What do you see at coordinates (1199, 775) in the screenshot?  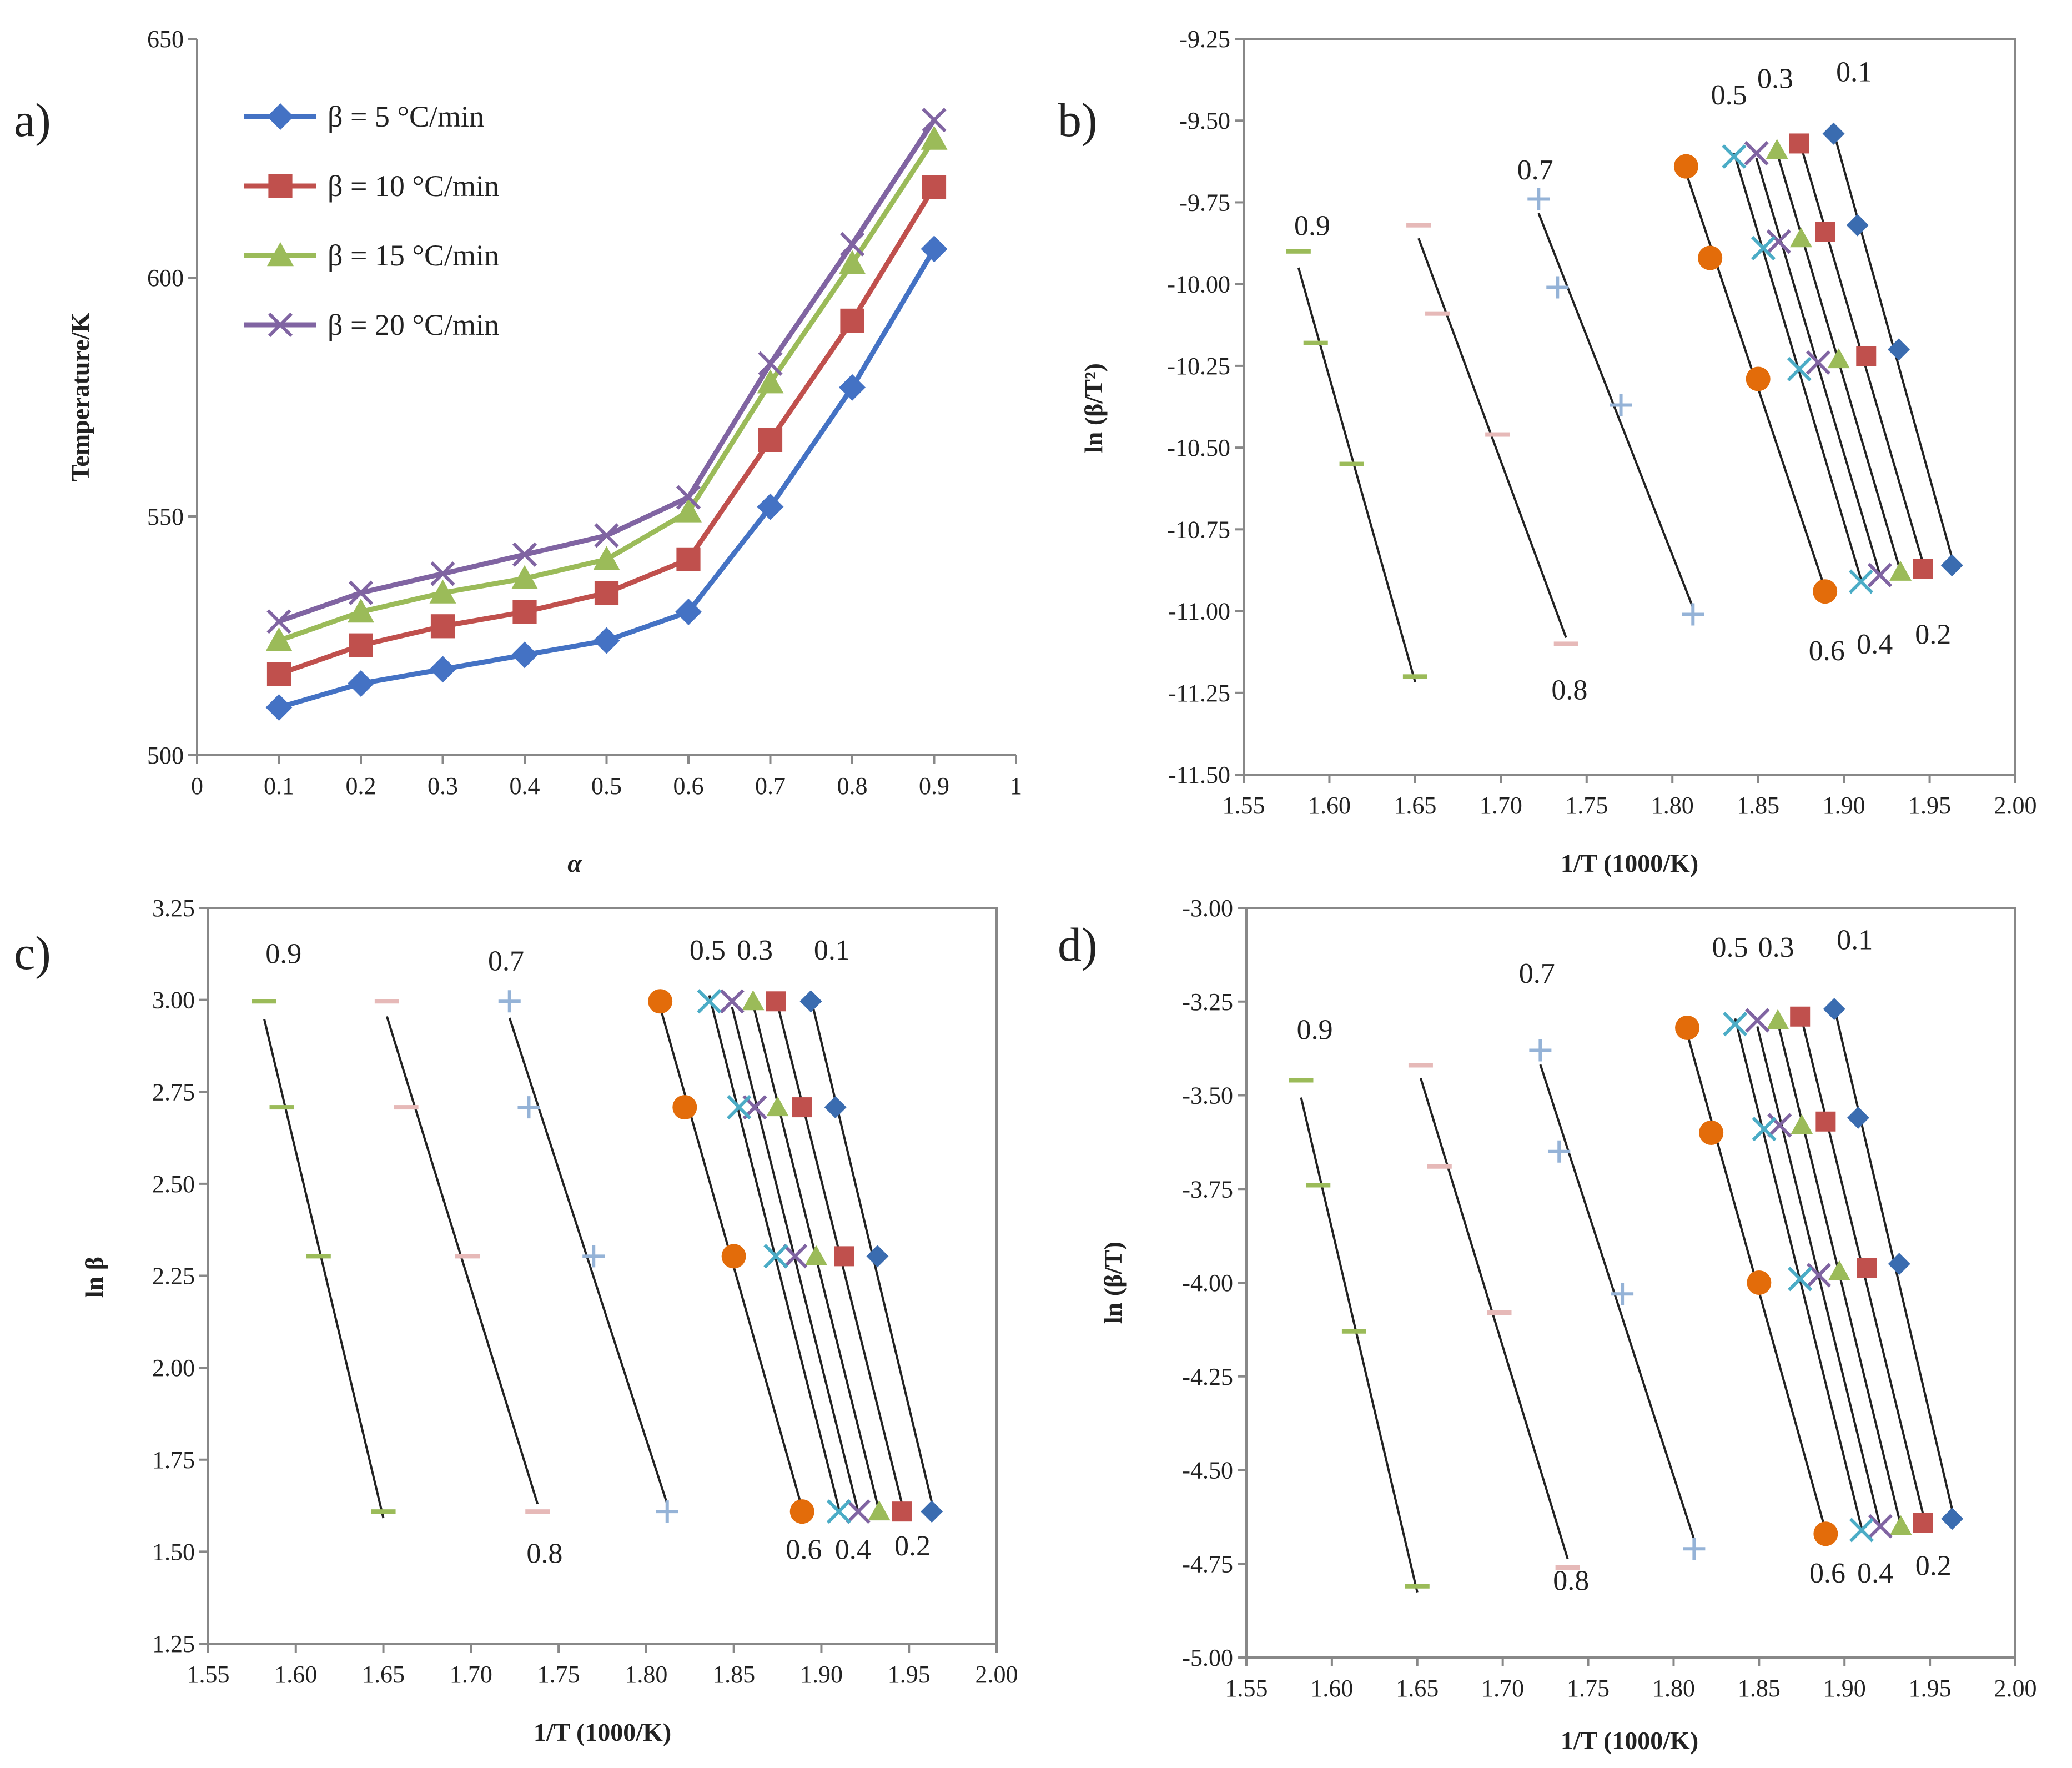 I see `y-tick-label: -11.50` at bounding box center [1199, 775].